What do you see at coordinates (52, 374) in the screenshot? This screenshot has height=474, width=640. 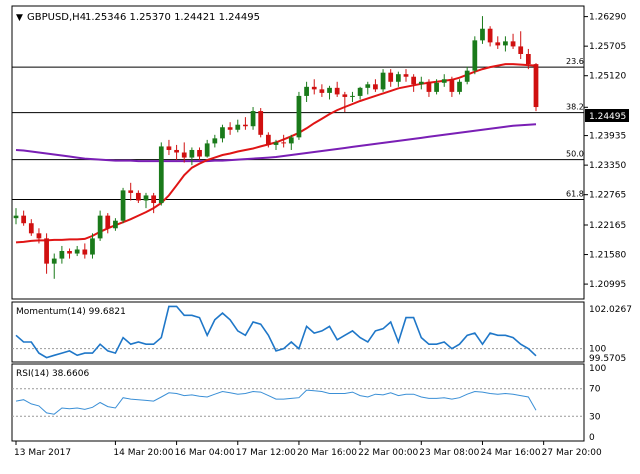 I see `rsi-title: RSI(14) 38.6606` at bounding box center [52, 374].